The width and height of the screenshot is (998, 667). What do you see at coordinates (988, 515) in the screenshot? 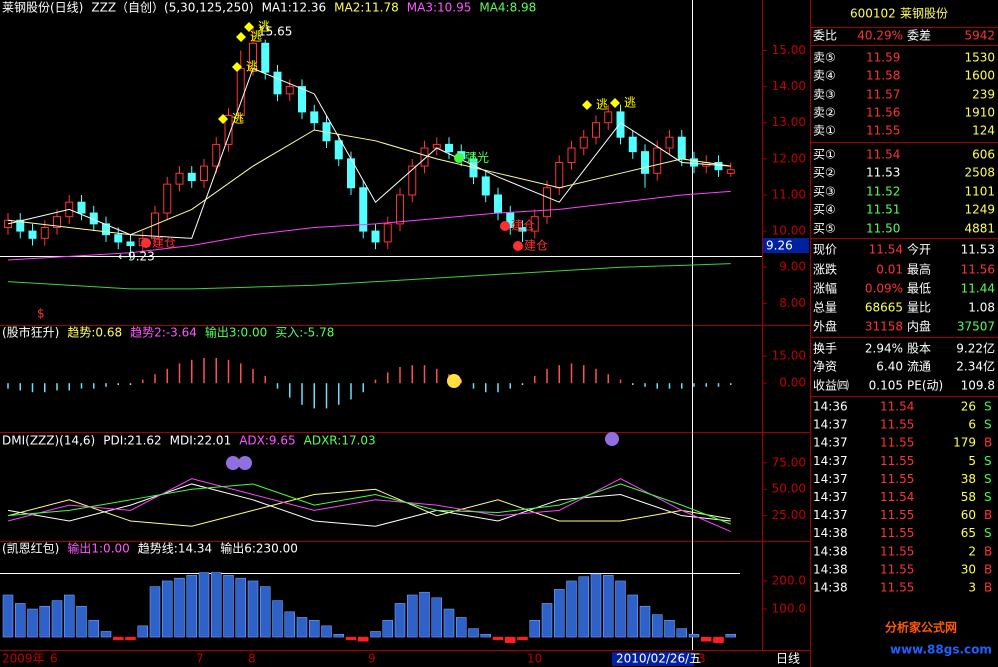
I see `trade-side: B` at bounding box center [988, 515].